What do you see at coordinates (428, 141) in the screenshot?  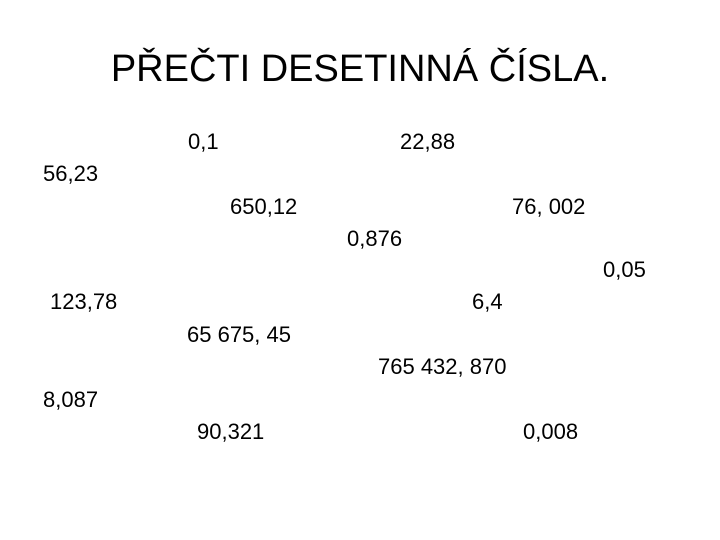 I see `number: 22,88` at bounding box center [428, 141].